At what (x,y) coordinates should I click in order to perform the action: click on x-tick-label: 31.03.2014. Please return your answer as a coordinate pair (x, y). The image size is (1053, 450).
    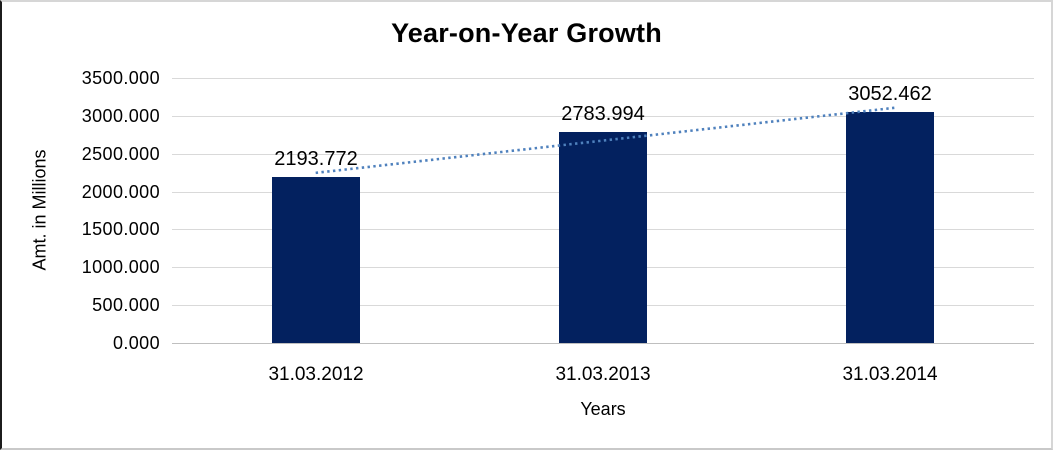
    Looking at the image, I should click on (890, 374).